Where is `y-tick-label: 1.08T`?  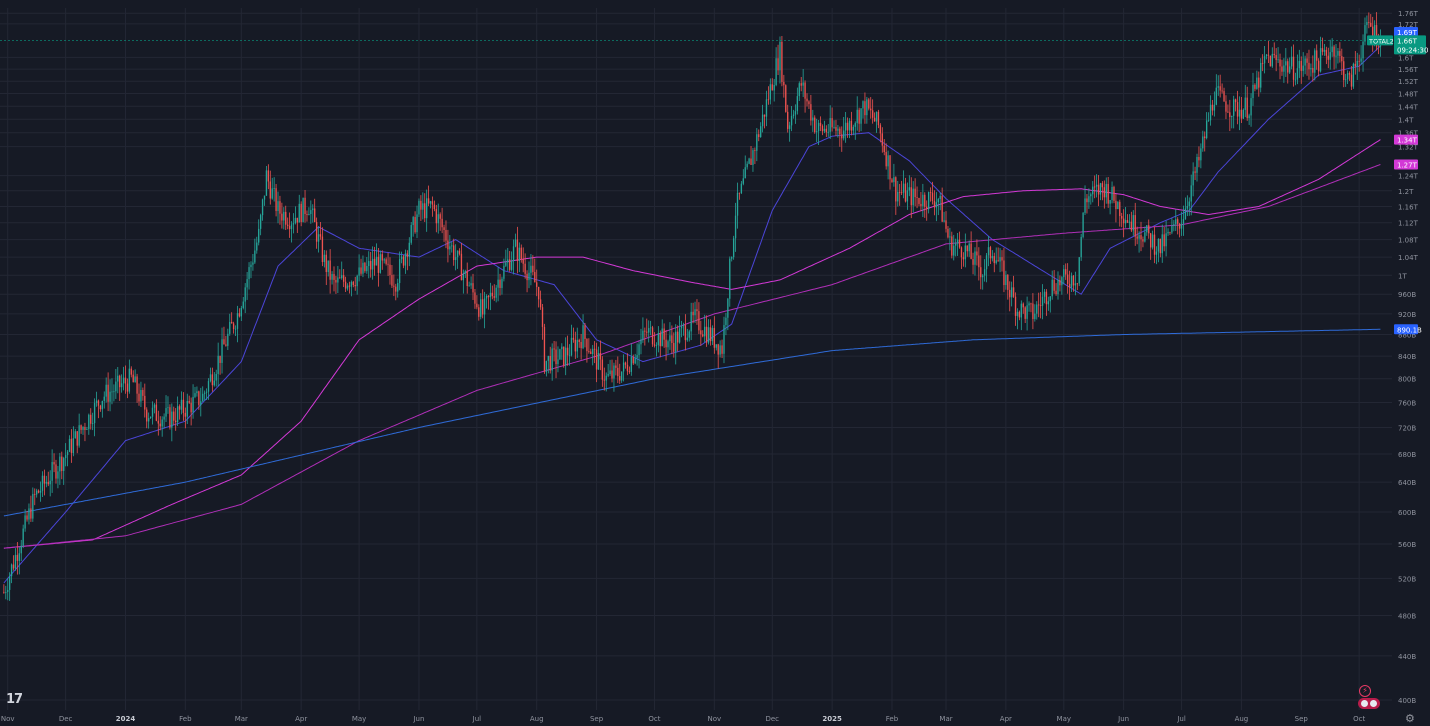 y-tick-label: 1.08T is located at coordinates (1408, 241).